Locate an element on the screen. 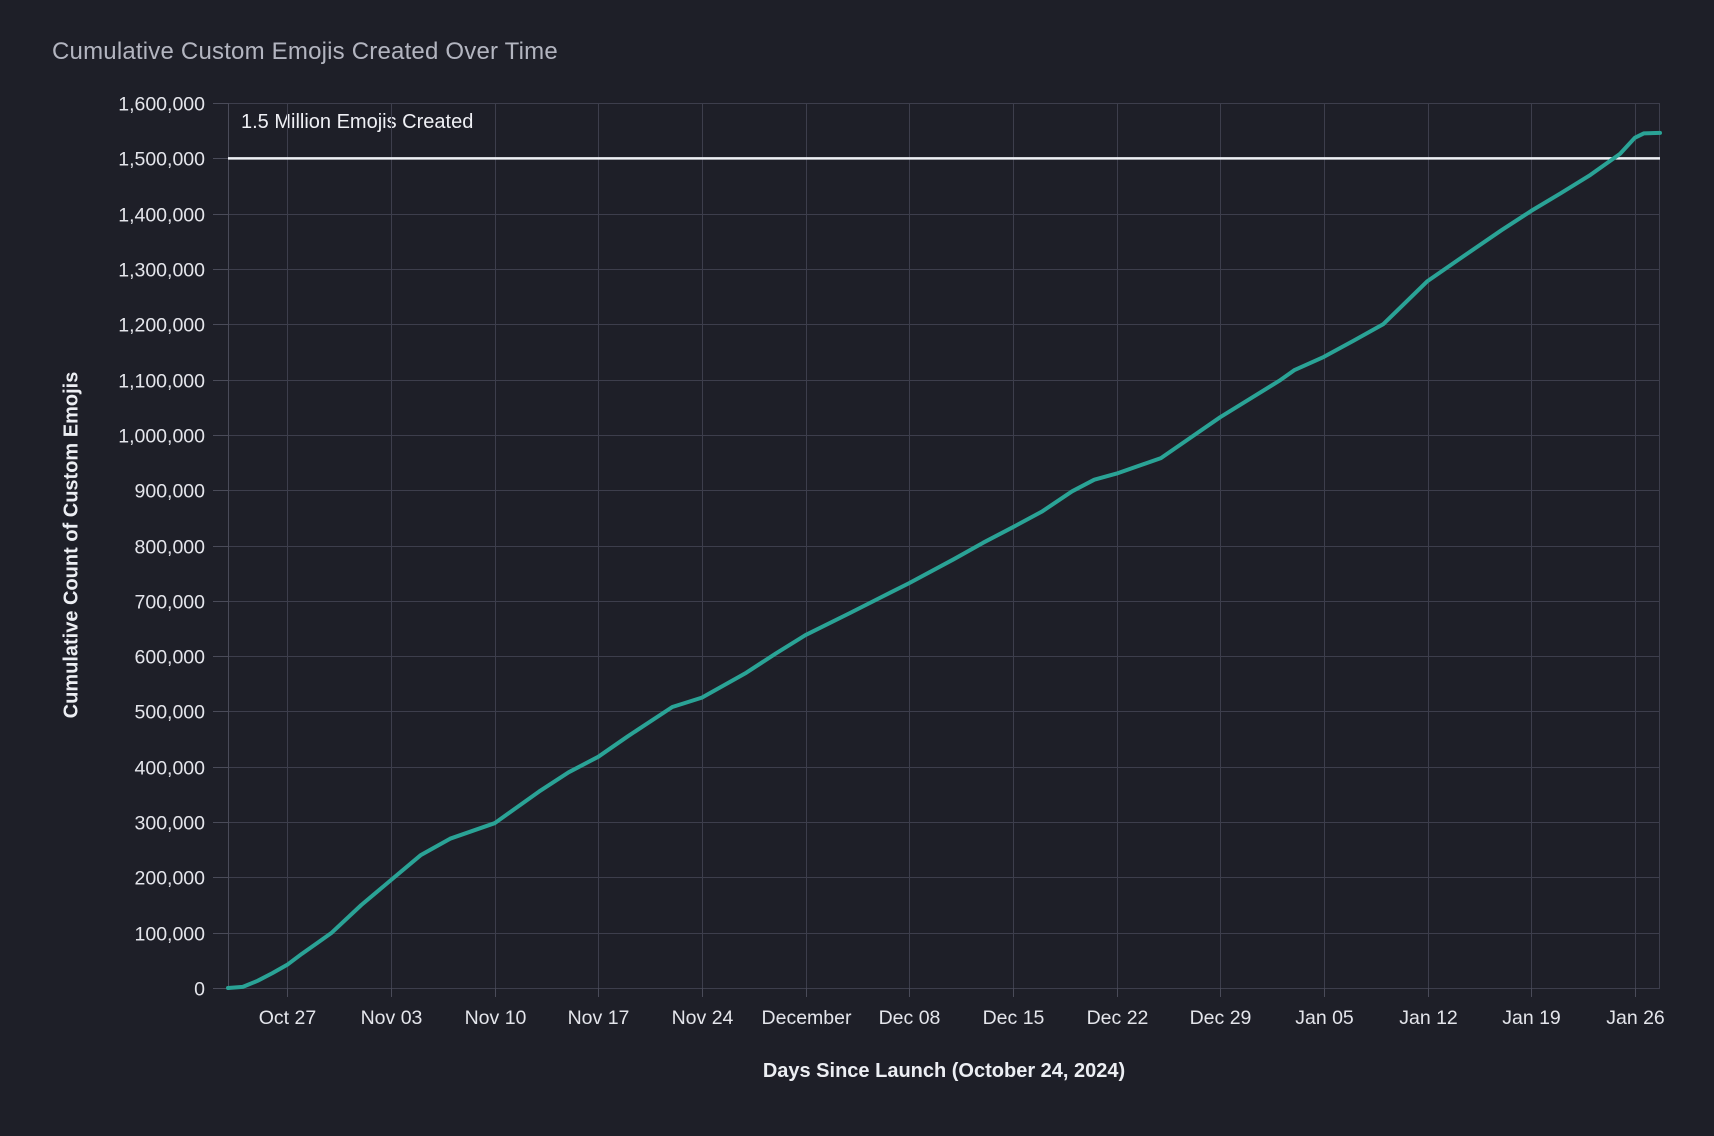 Image resolution: width=1714 pixels, height=1136 pixels. x-tick-label: Dec 22 is located at coordinates (1118, 1018).